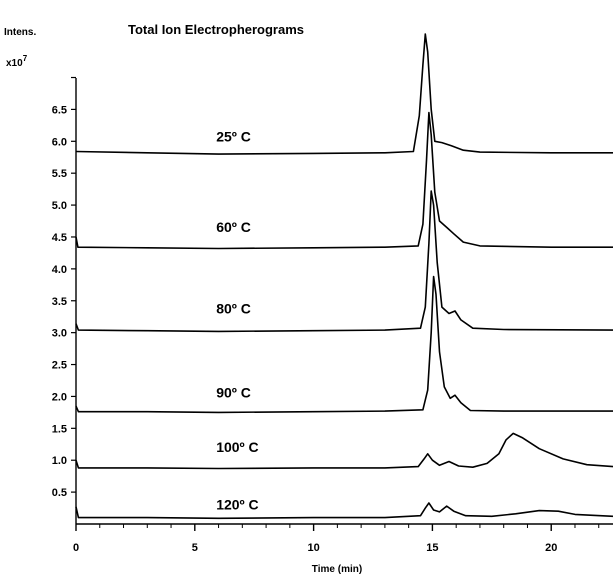 This screenshot has width=613, height=576. I want to click on trace-label: 100º C, so click(237, 447).